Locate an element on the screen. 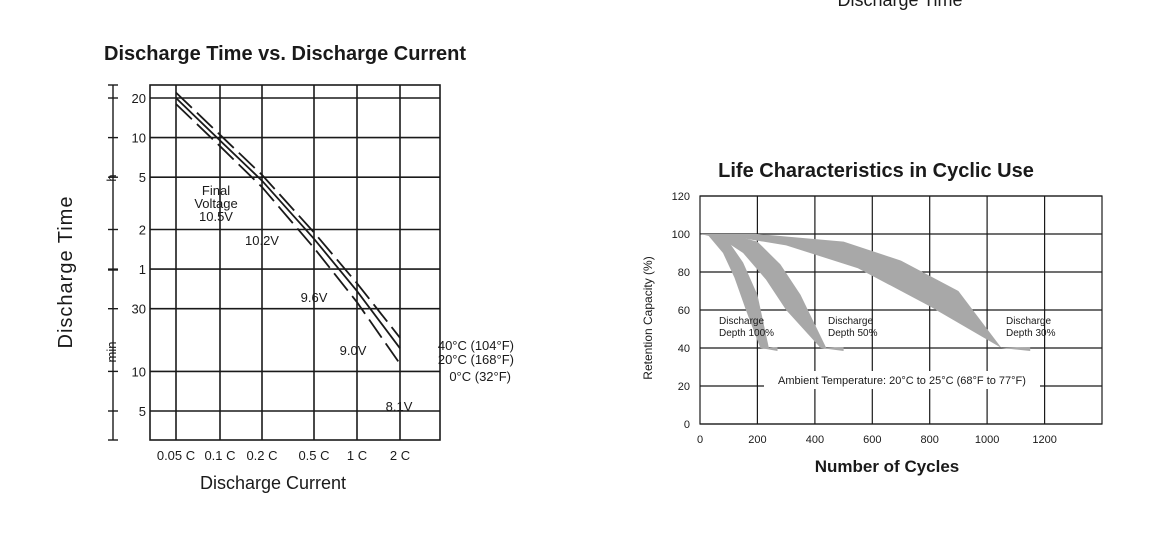 The image size is (1160, 534). cropped-header-text: Discharge Time is located at coordinates (899, 5).